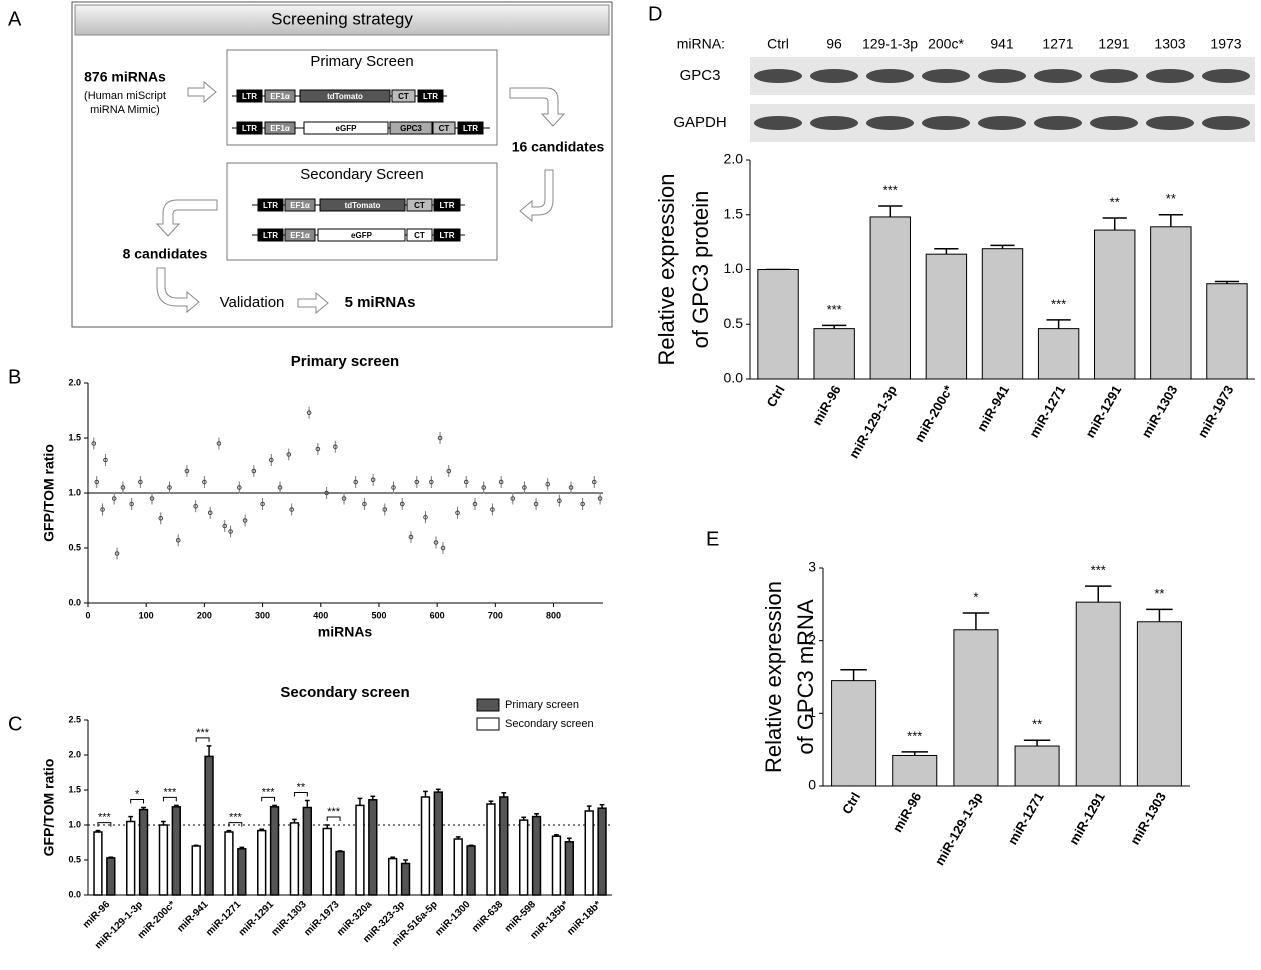 Image resolution: width=1261 pixels, height=970 pixels. Describe the element at coordinates (204, 615) in the screenshot. I see `x-tick-label: 200` at that location.